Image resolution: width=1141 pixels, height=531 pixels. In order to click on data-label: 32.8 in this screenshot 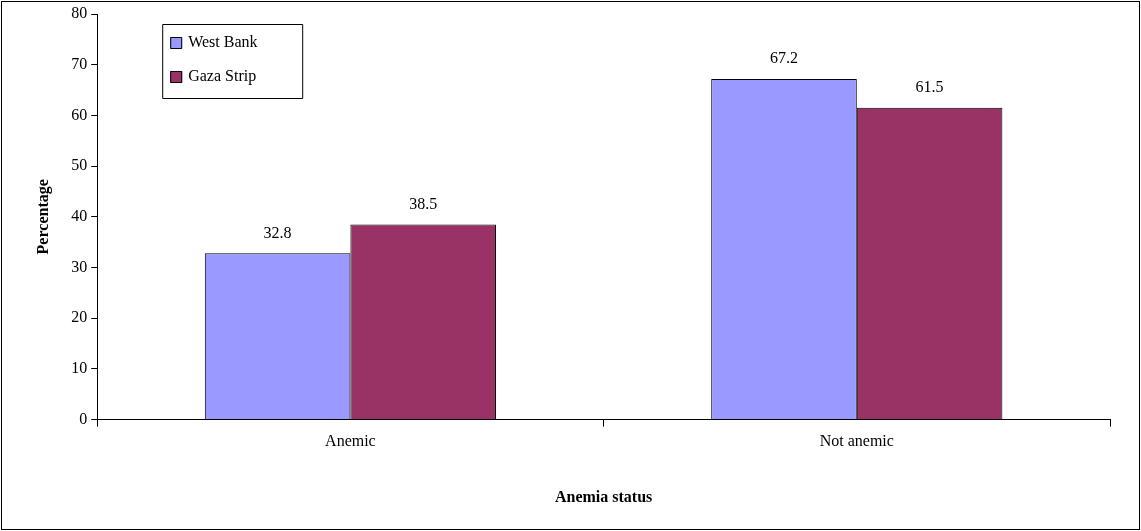, I will do `click(277, 232)`.